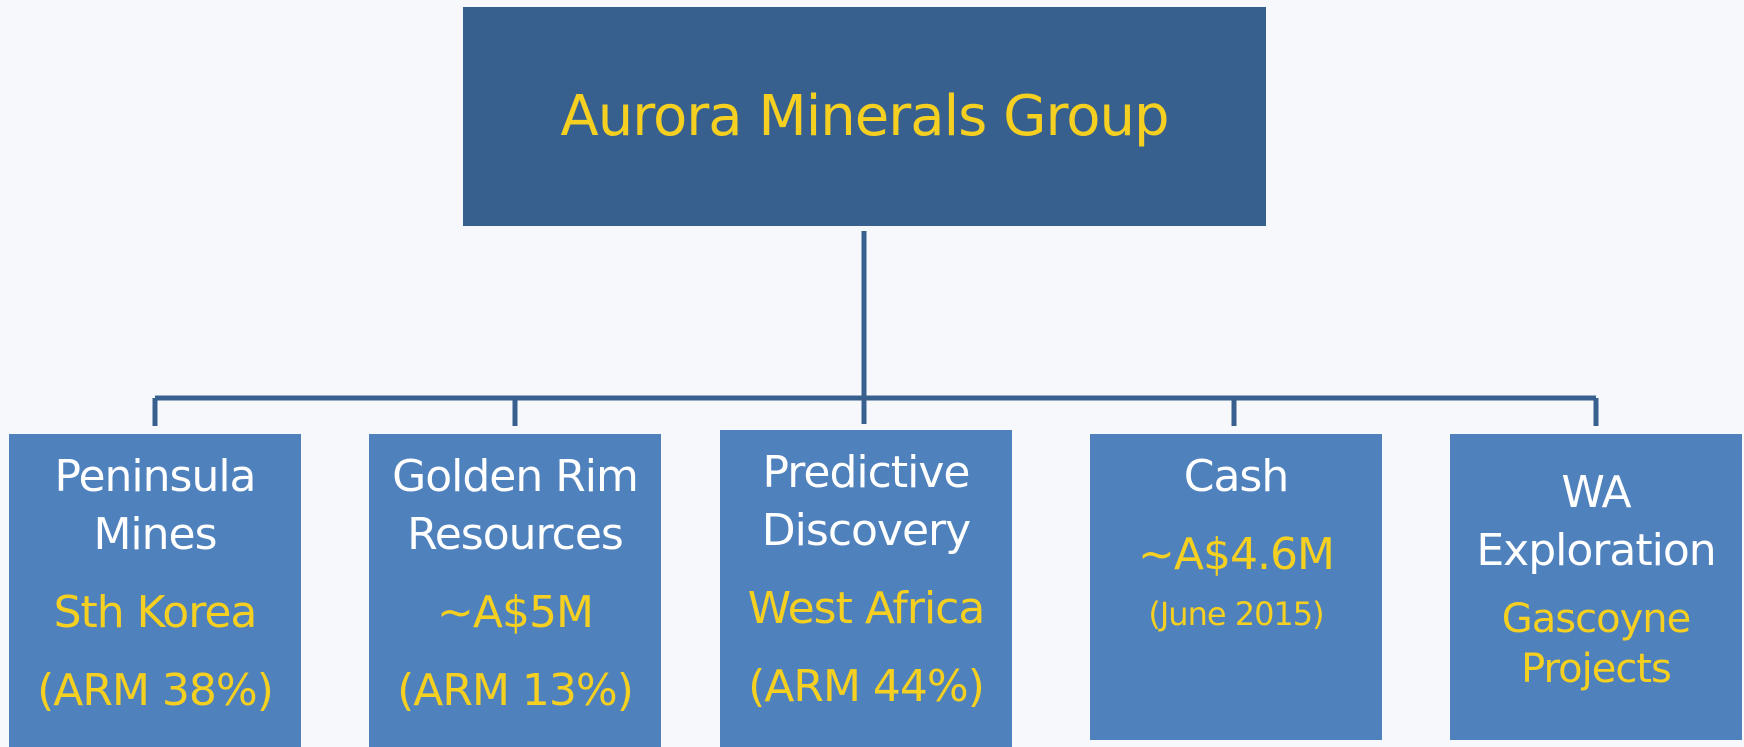  Describe the element at coordinates (155, 612) in the screenshot. I see `node-detail: Sth Korea` at that location.